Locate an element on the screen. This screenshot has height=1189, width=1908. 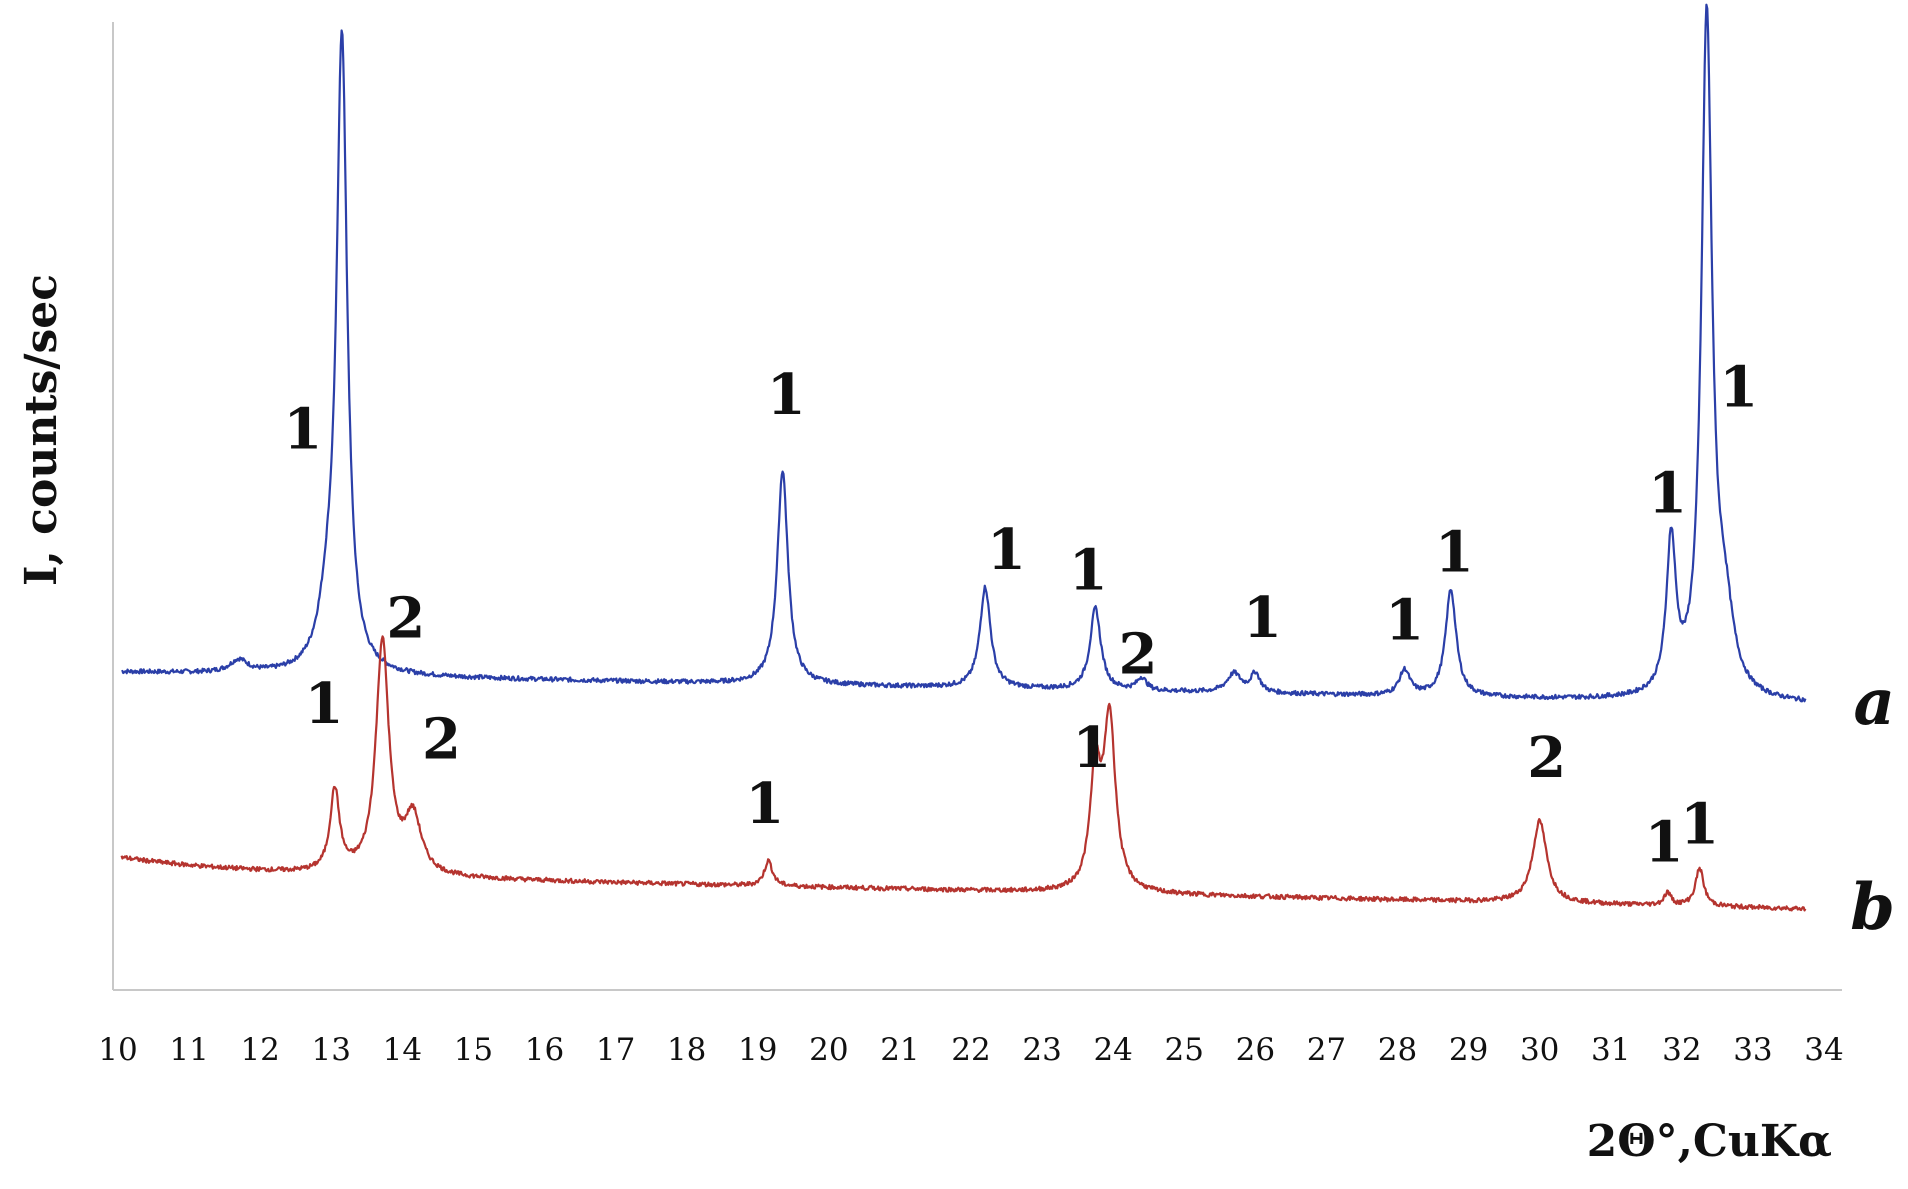
x-tick-label: 32 is located at coordinates (1681, 1050).